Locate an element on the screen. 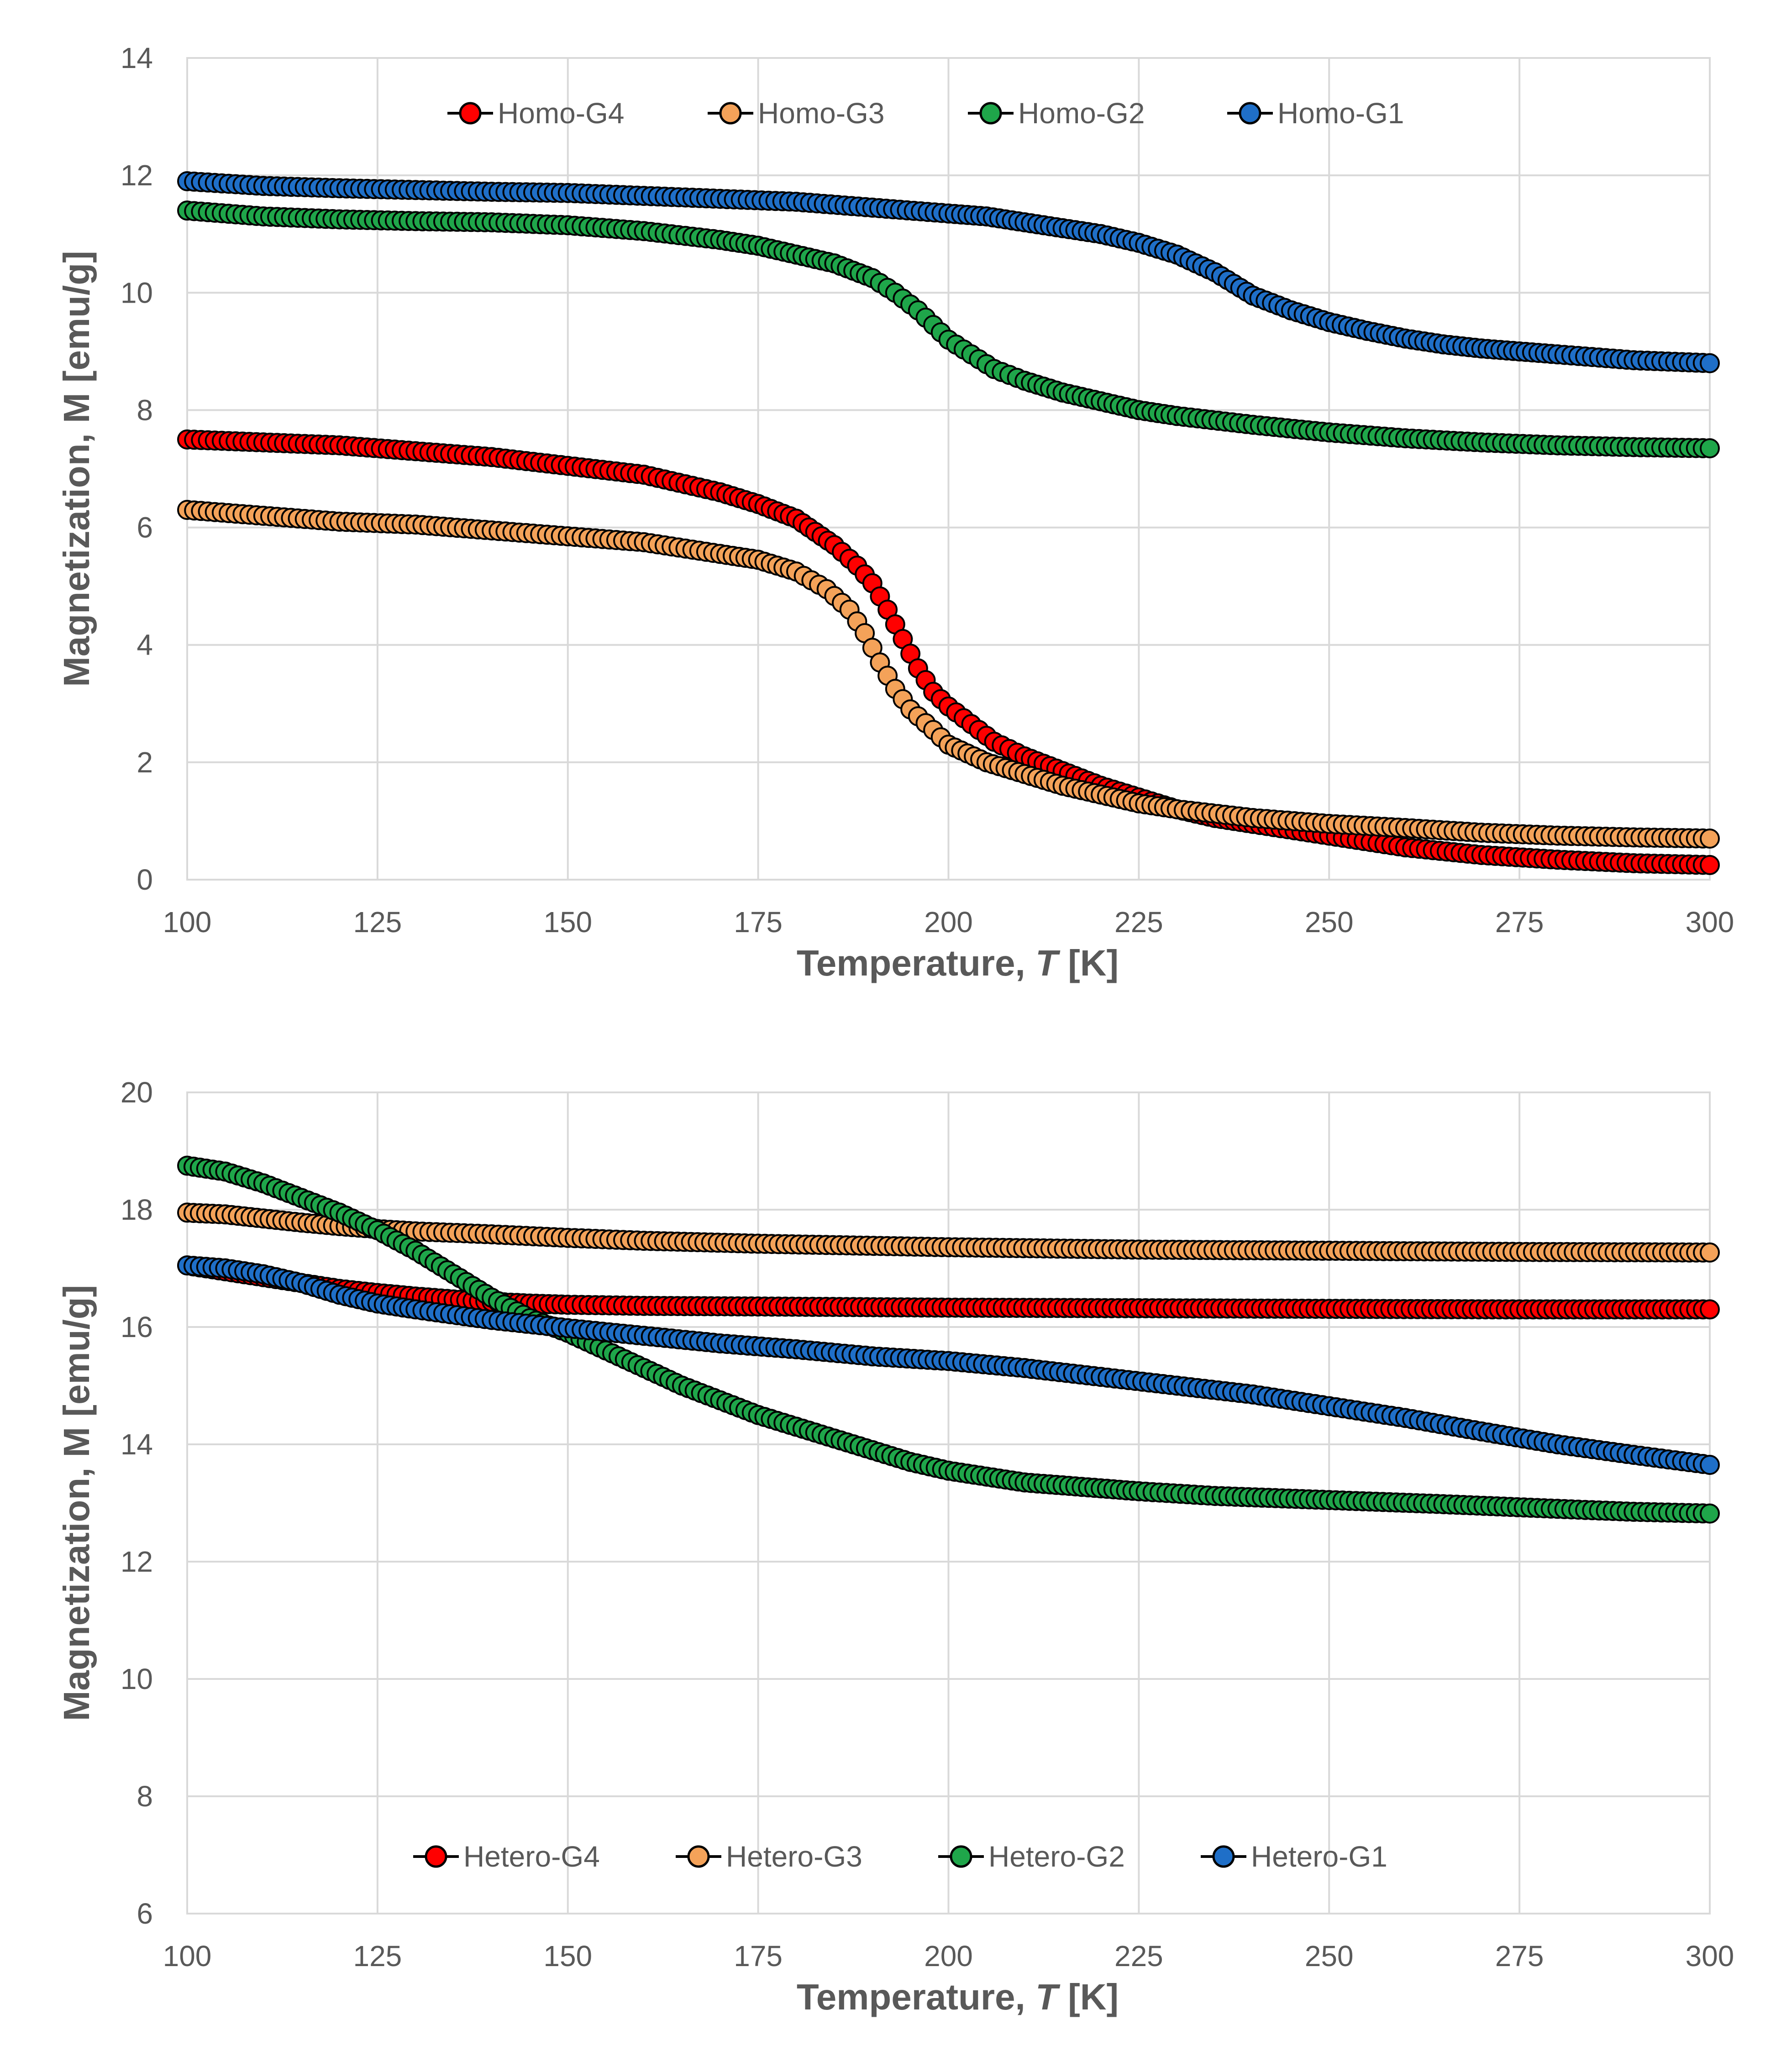 This screenshot has width=1781, height=2072. legend-item-hetero-g4: Hetero-G4 is located at coordinates (507, 1857).